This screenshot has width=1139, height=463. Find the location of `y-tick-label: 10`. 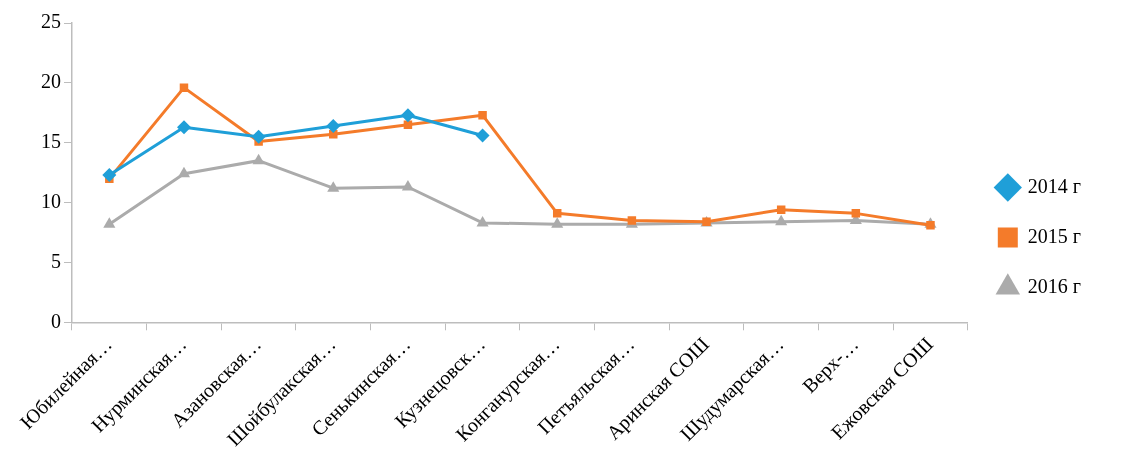

y-tick-label: 10 is located at coordinates (51, 200).